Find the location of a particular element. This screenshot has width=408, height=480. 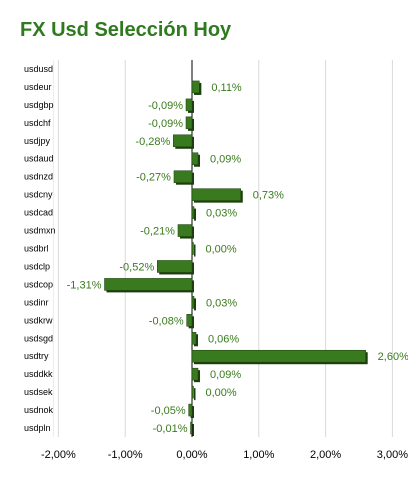

category-label: usdsgd is located at coordinates (38, 338).